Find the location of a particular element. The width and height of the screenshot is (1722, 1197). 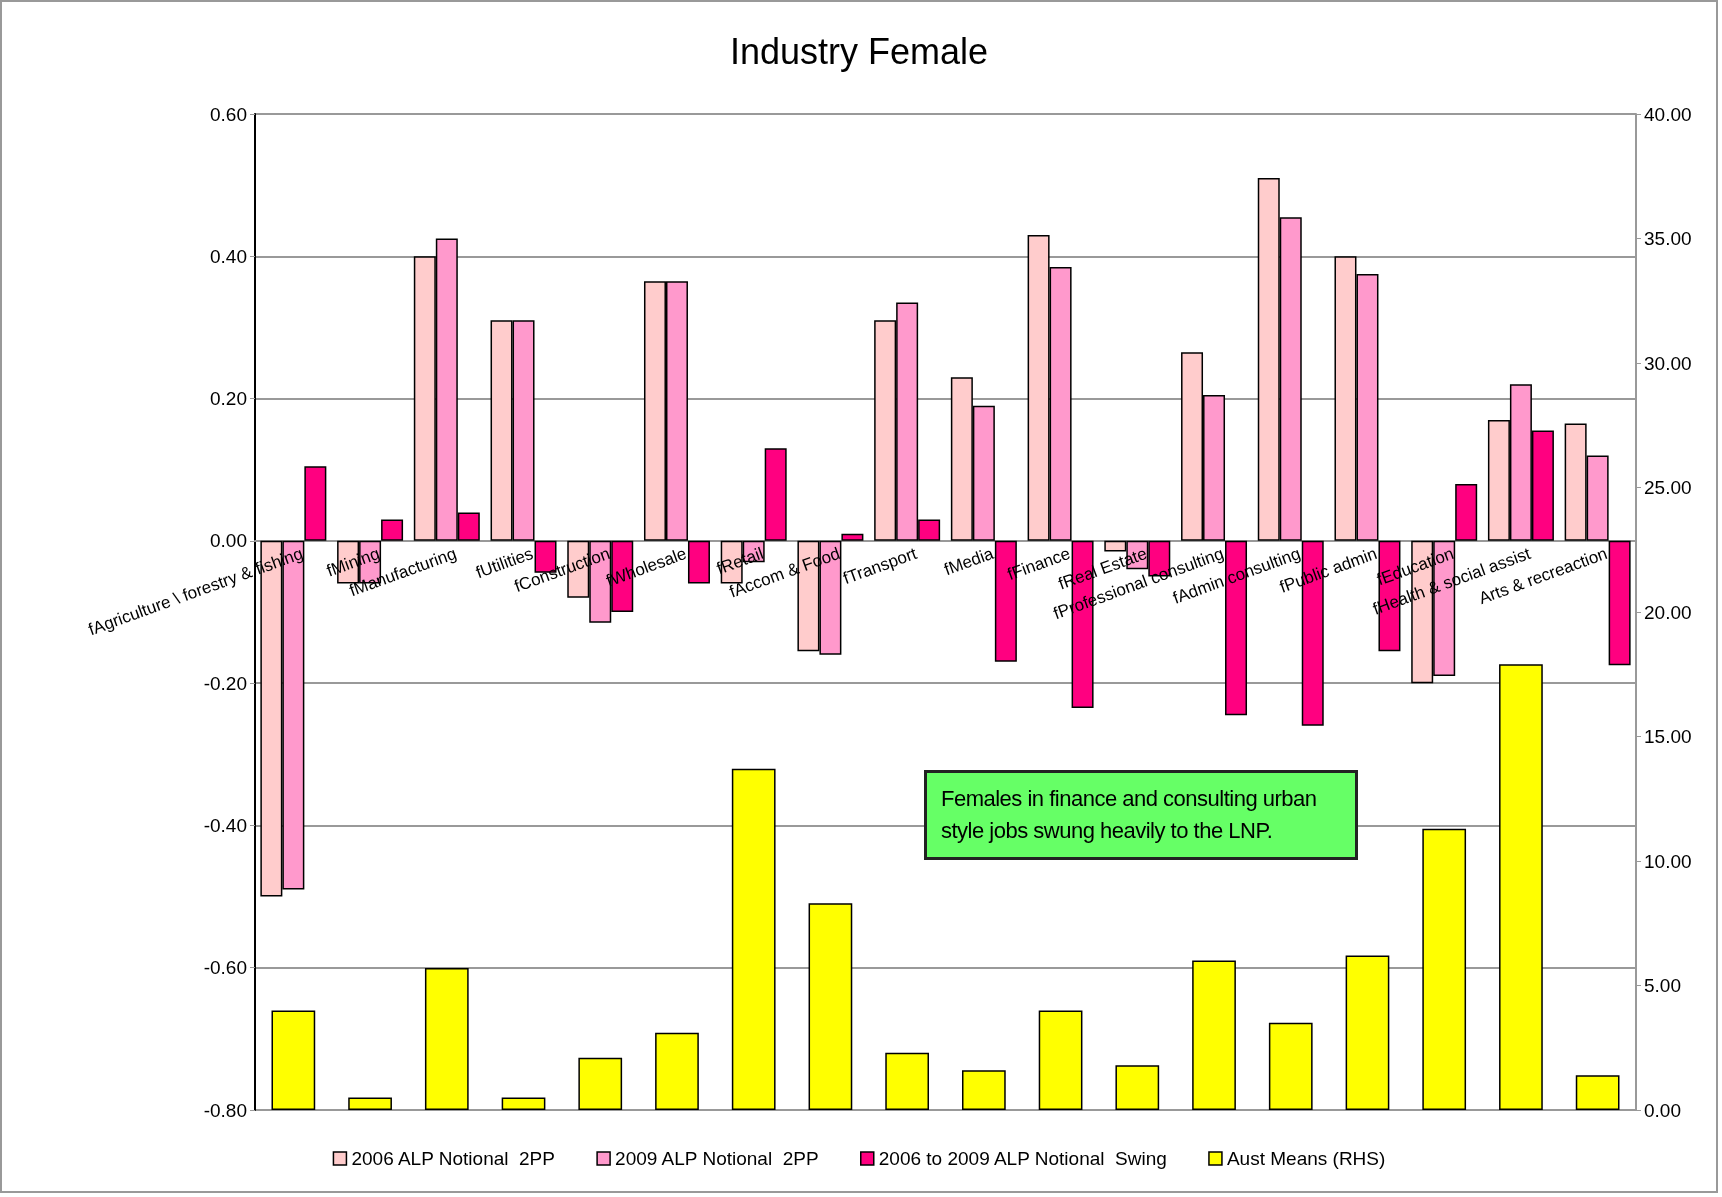

y2-tick-label: 10.00 is located at coordinates (1668, 861).